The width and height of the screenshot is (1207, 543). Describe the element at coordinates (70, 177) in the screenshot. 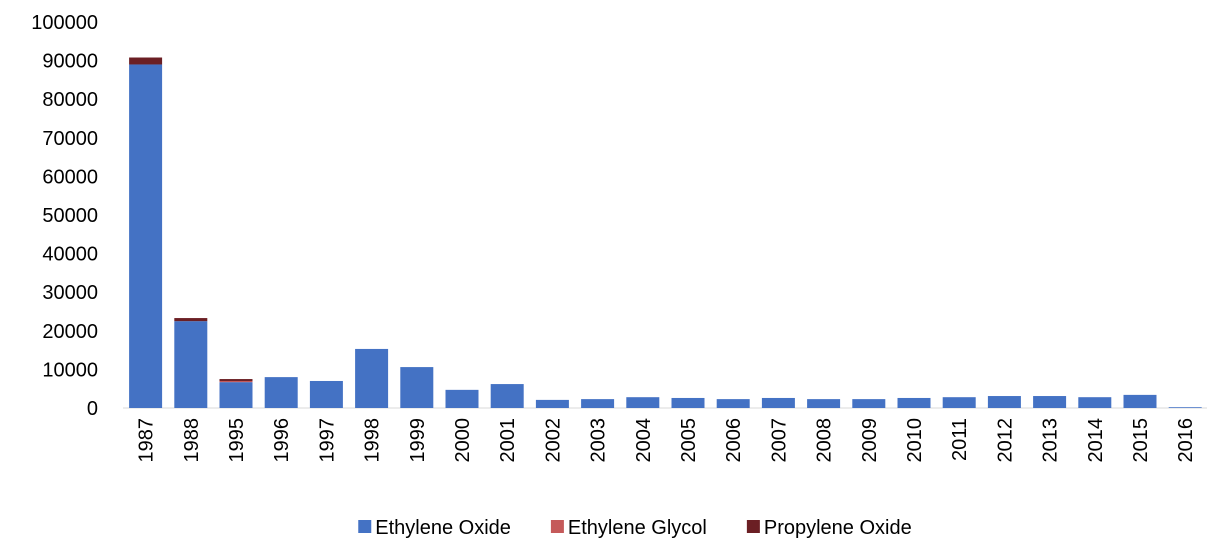

I see `y-tick-label: 60000` at that location.